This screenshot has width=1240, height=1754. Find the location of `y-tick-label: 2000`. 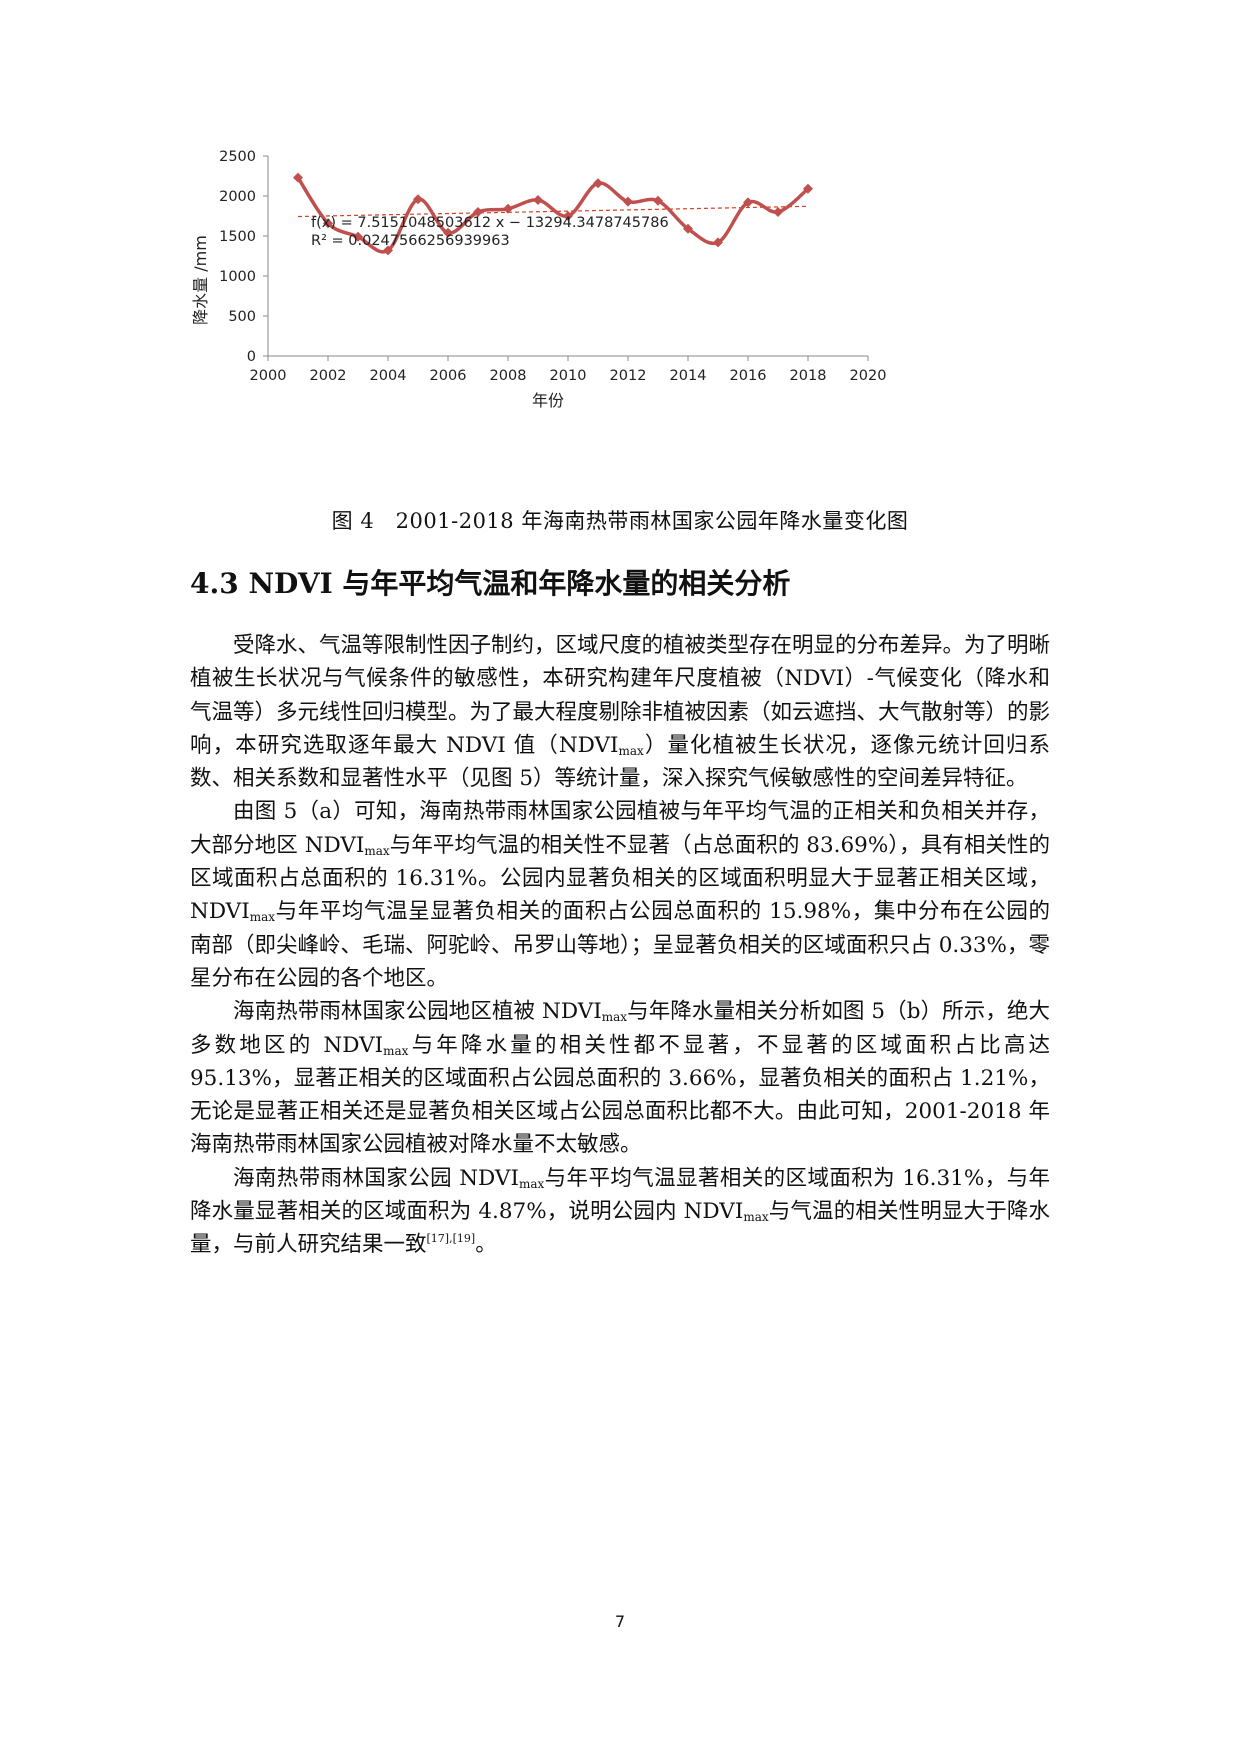

y-tick-label: 2000 is located at coordinates (237, 197).